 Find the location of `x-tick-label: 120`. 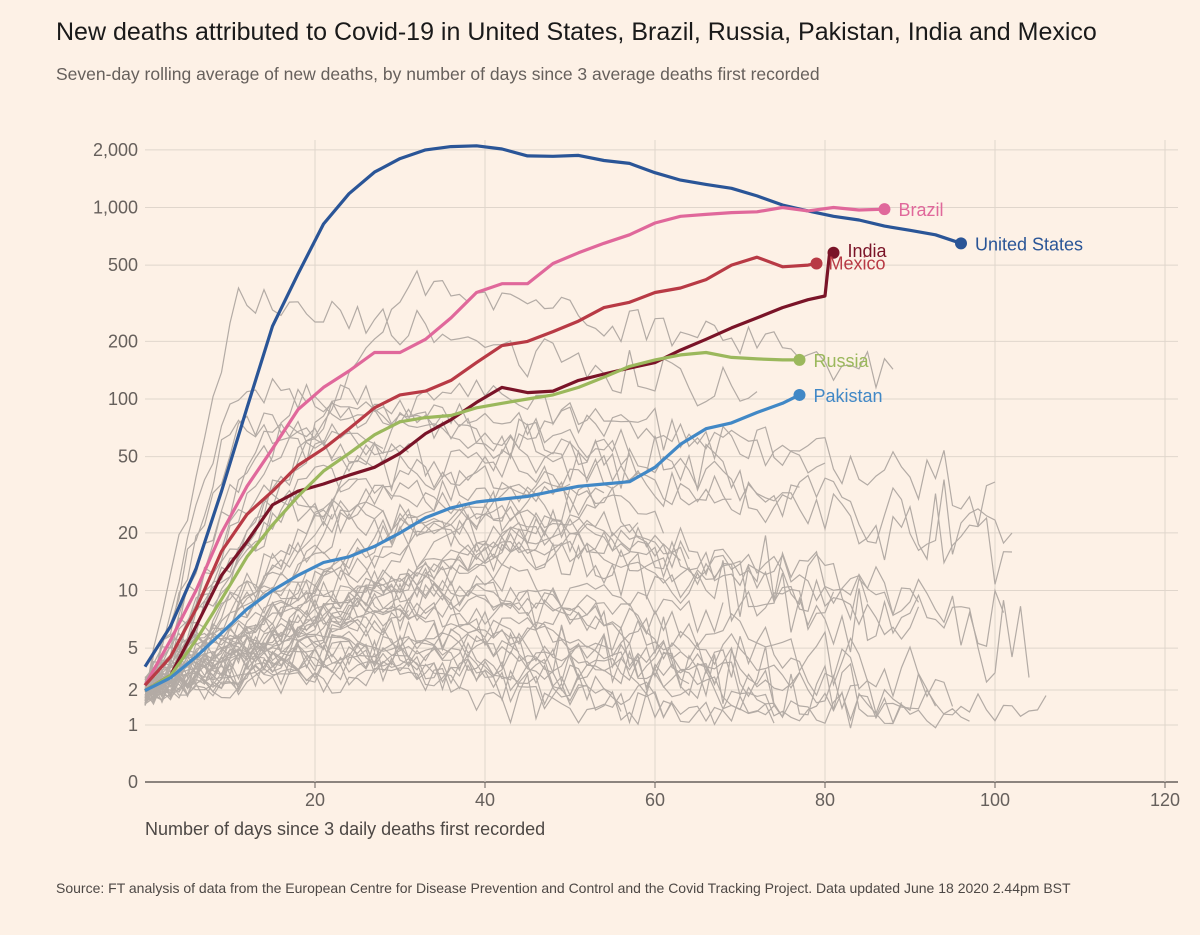

x-tick-label: 120 is located at coordinates (1165, 800).